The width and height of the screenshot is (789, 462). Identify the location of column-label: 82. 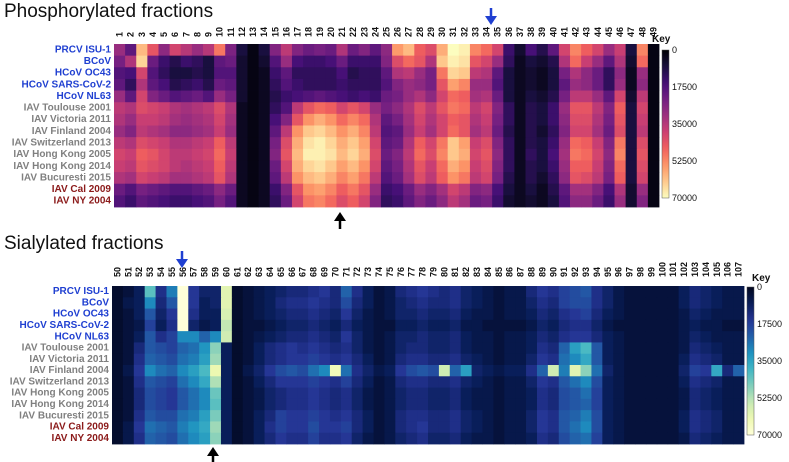
(466, 272).